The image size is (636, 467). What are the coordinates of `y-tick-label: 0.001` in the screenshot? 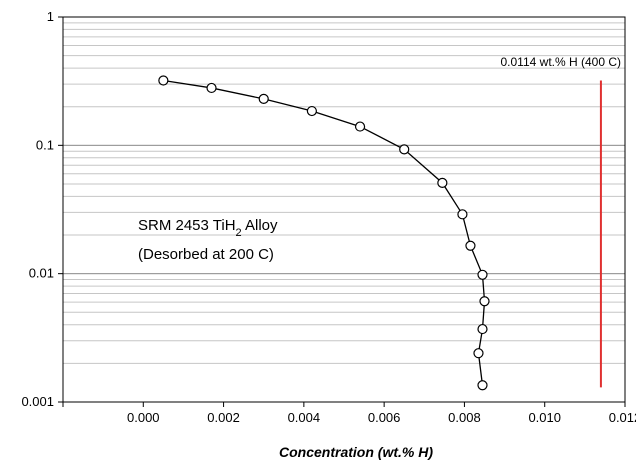 It's located at (37, 401).